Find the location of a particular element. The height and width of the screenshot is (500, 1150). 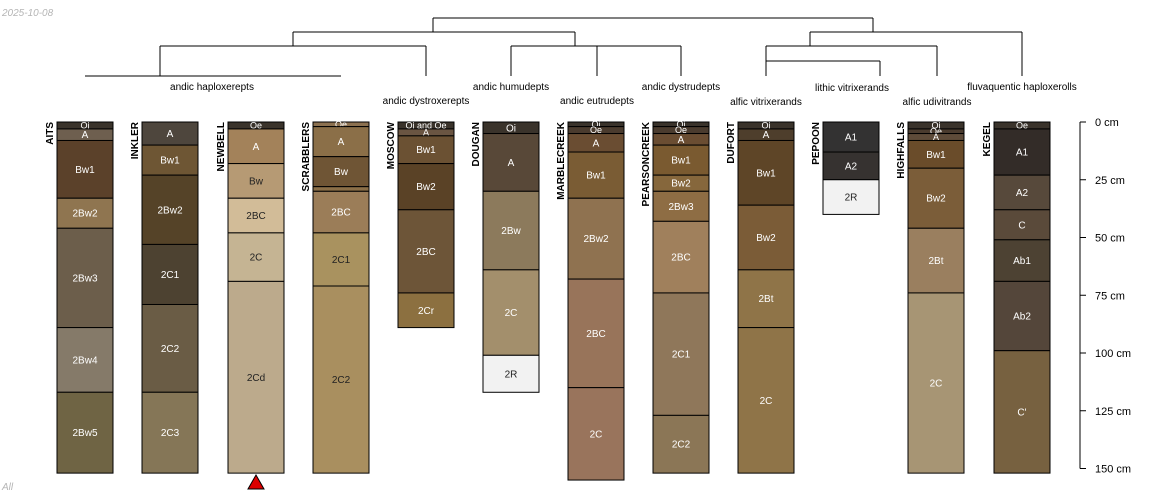

horizon-label: C is located at coordinates (1021, 225).